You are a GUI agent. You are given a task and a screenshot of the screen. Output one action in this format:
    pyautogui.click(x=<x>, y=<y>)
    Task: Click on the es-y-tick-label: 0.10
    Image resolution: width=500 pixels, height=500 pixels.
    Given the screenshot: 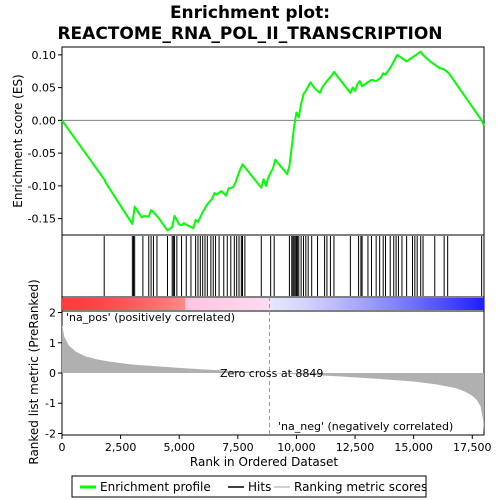 What is the action you would take?
    pyautogui.click(x=44, y=55)
    